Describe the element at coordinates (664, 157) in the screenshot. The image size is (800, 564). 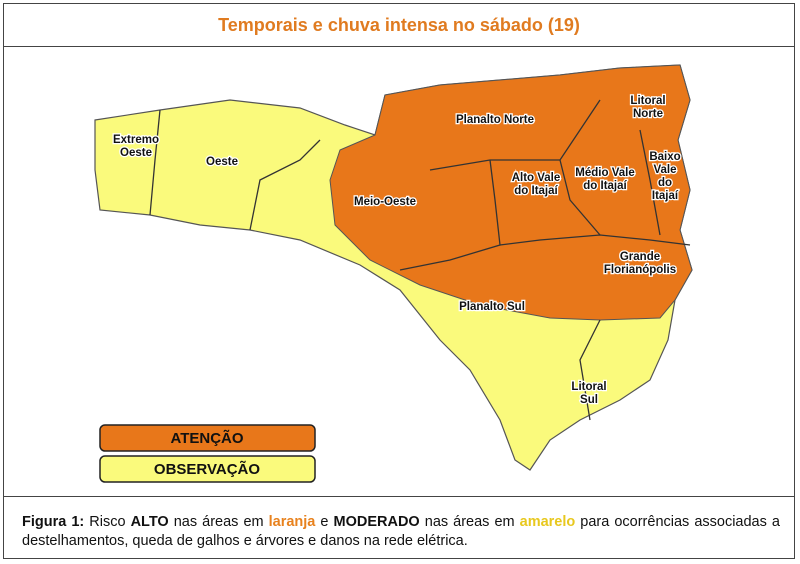
I see `region-label: Baixo` at that location.